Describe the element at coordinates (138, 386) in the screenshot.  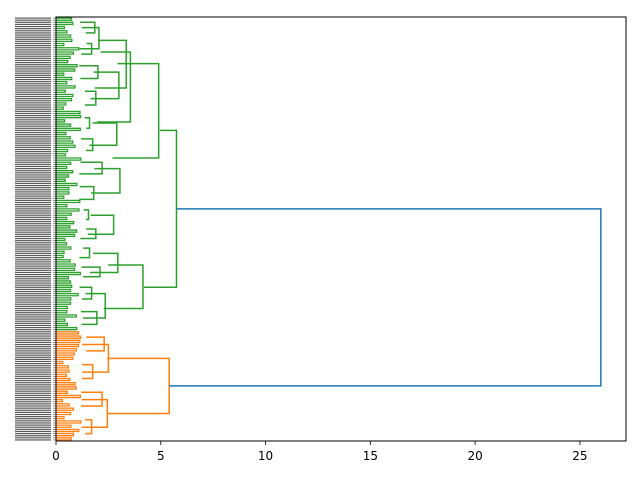
I see `orange-link` at that location.